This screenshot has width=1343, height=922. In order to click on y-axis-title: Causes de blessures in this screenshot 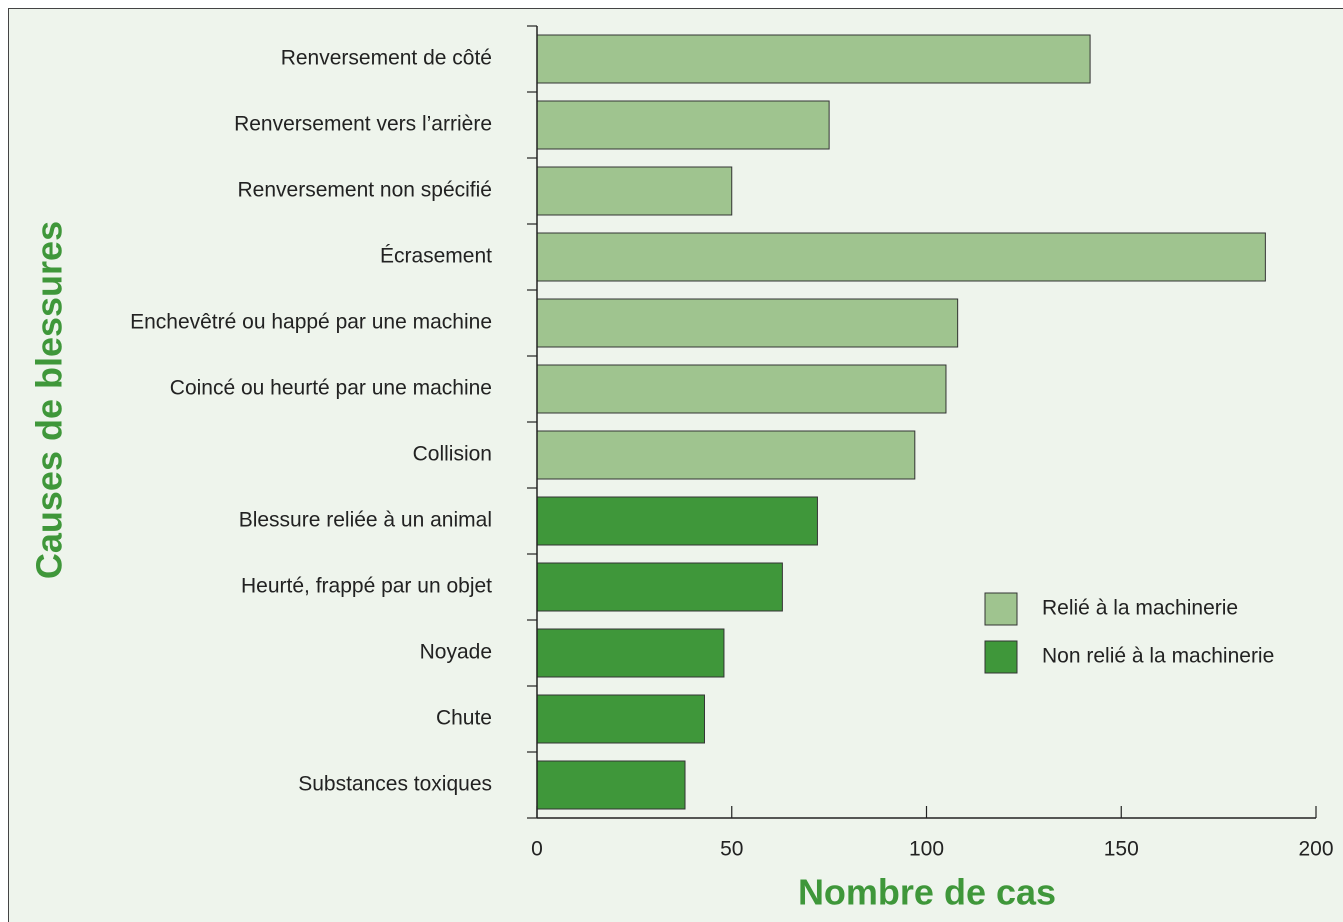, I will do `click(49, 400)`.